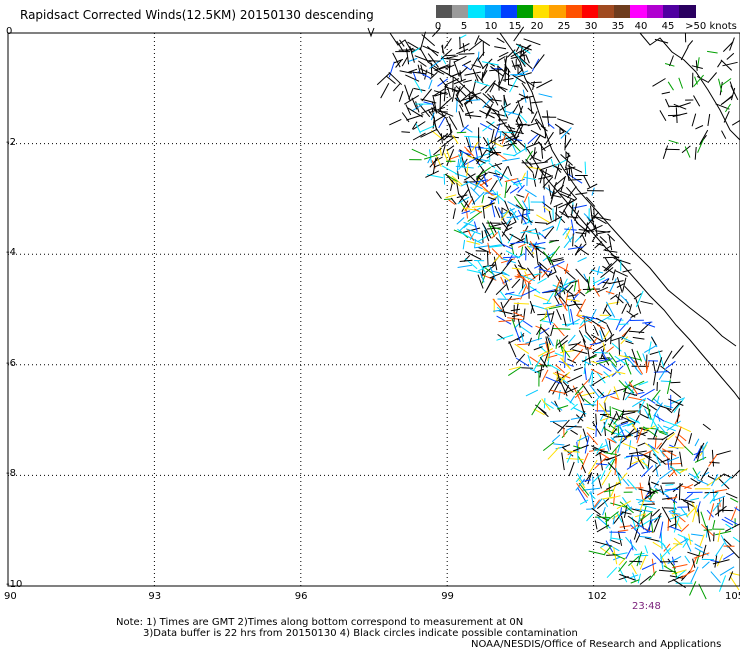  I want to click on malay-peninsula-coast, so click(689, 86).